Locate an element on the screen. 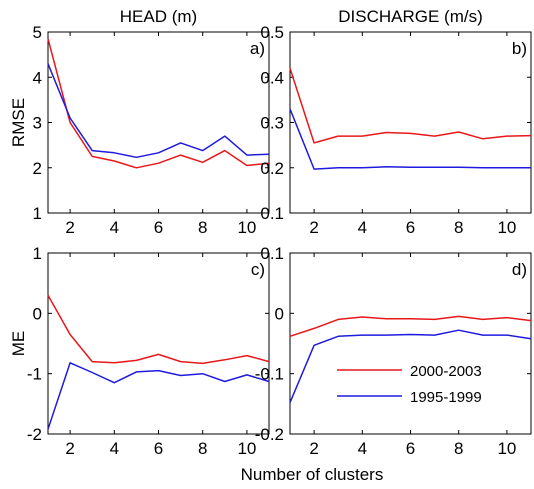 The width and height of the screenshot is (534, 489). y-tick-label: 5 is located at coordinates (37, 32).